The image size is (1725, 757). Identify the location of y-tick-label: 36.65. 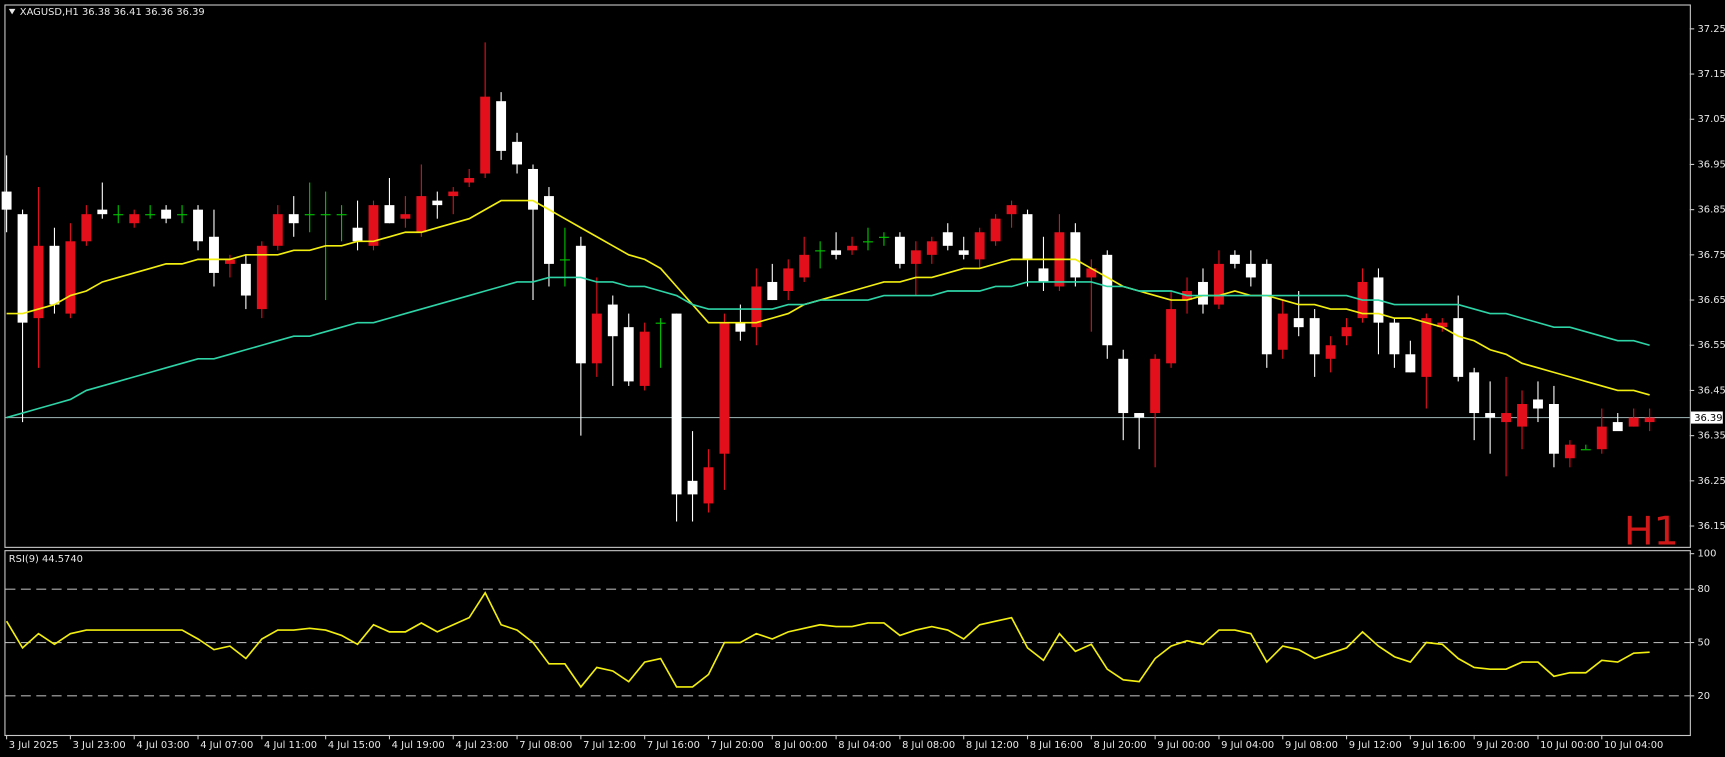
(1711, 300).